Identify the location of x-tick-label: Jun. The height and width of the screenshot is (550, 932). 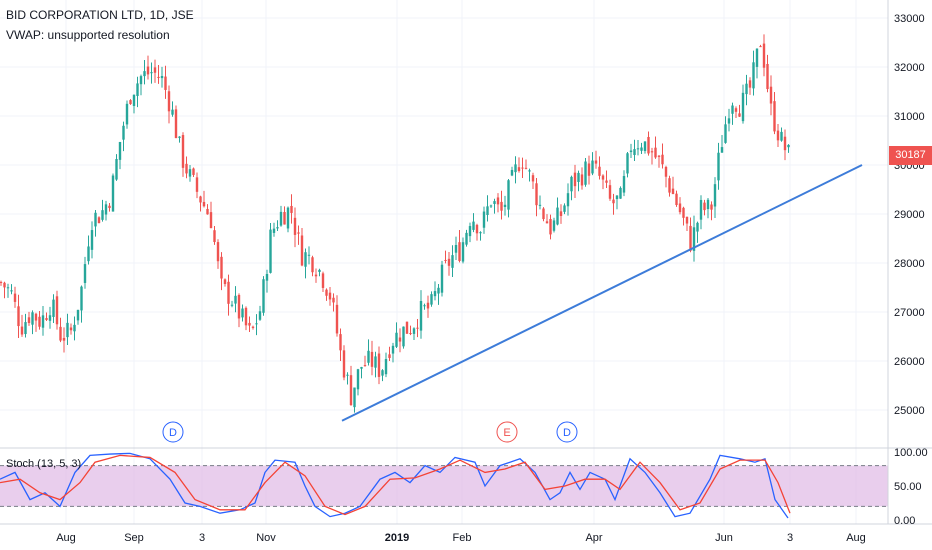
(724, 538).